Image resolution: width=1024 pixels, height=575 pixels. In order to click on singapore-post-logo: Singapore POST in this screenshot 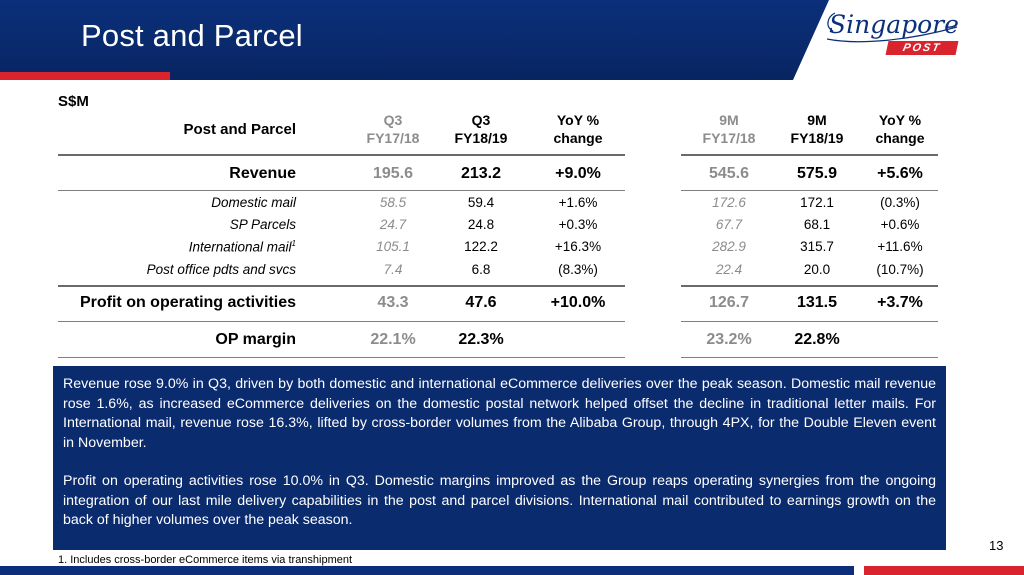, I will do `click(892, 35)`.